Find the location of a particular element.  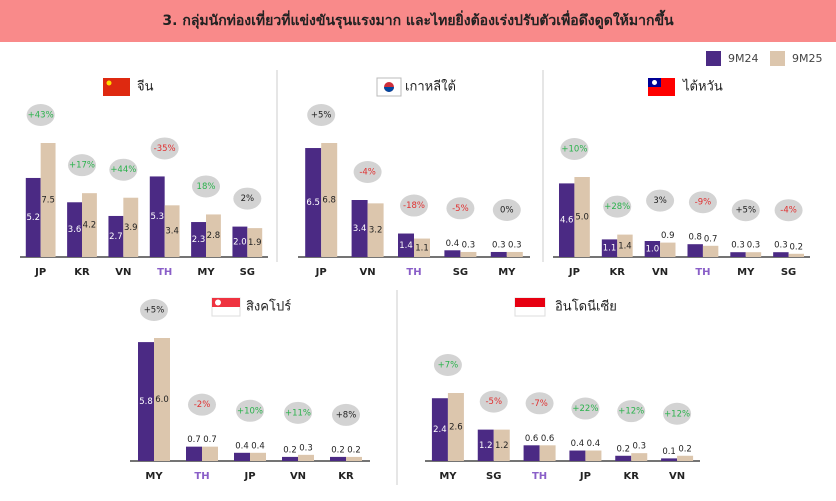

change-label: +7% is located at coordinates (448, 366).